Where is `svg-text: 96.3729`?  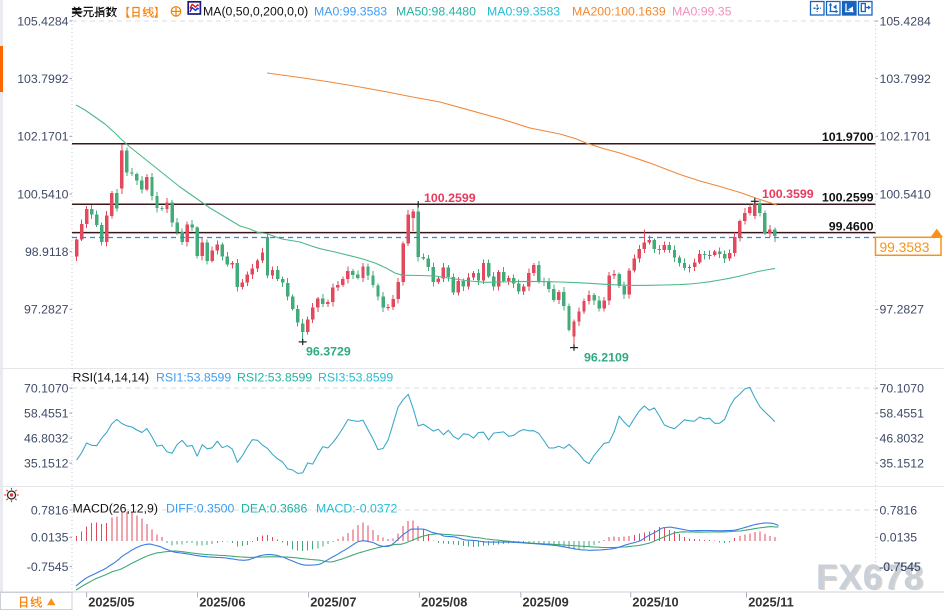
svg-text: 96.3729 is located at coordinates (328, 352).